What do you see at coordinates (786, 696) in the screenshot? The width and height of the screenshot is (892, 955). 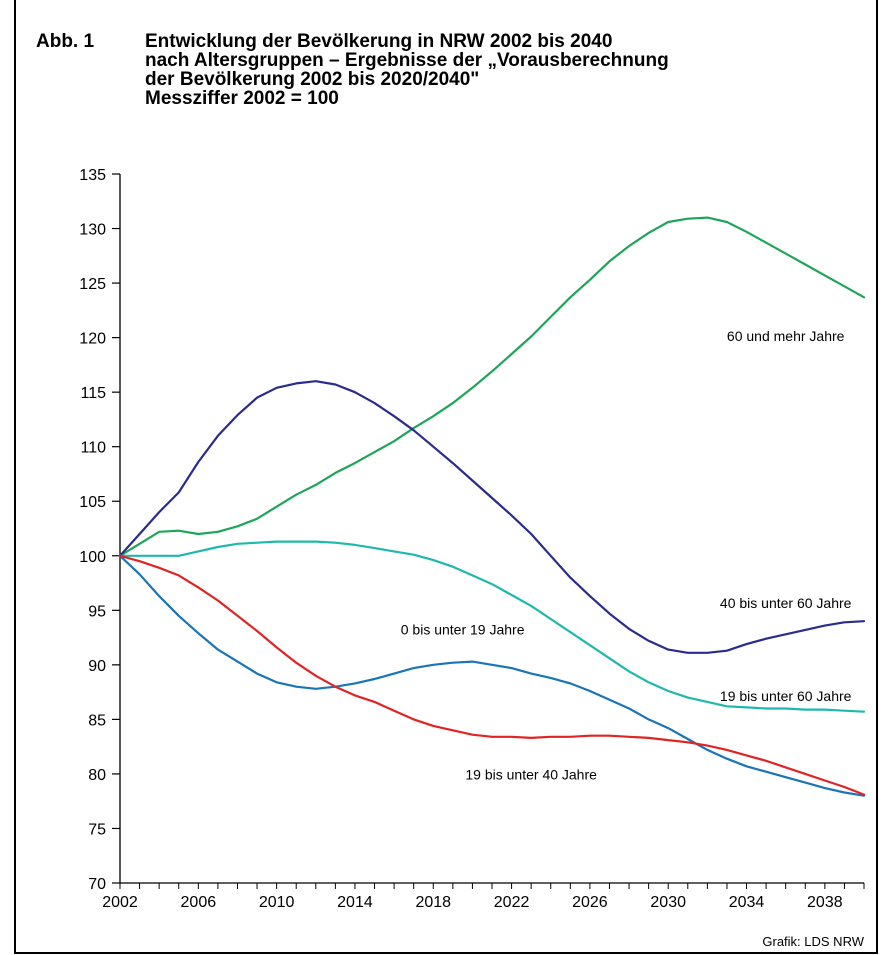 I see `series-label: 19 bis unter 60 Jahre` at bounding box center [786, 696].